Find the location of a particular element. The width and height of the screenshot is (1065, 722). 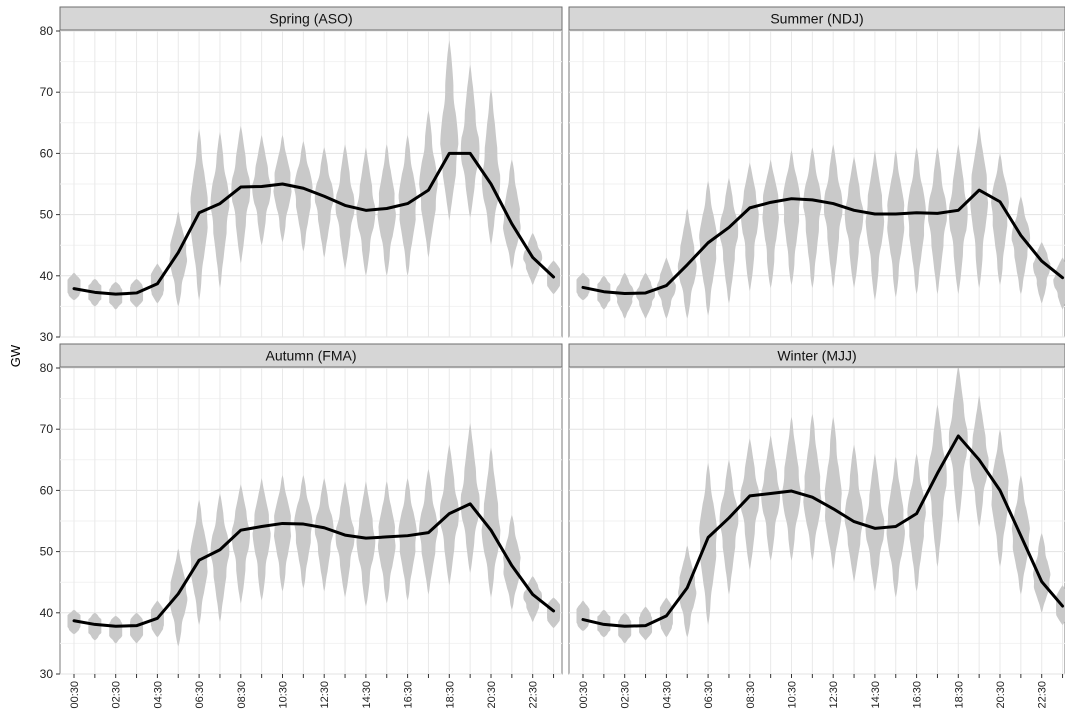

panel-title: Autumn (FMA) is located at coordinates (310, 356).